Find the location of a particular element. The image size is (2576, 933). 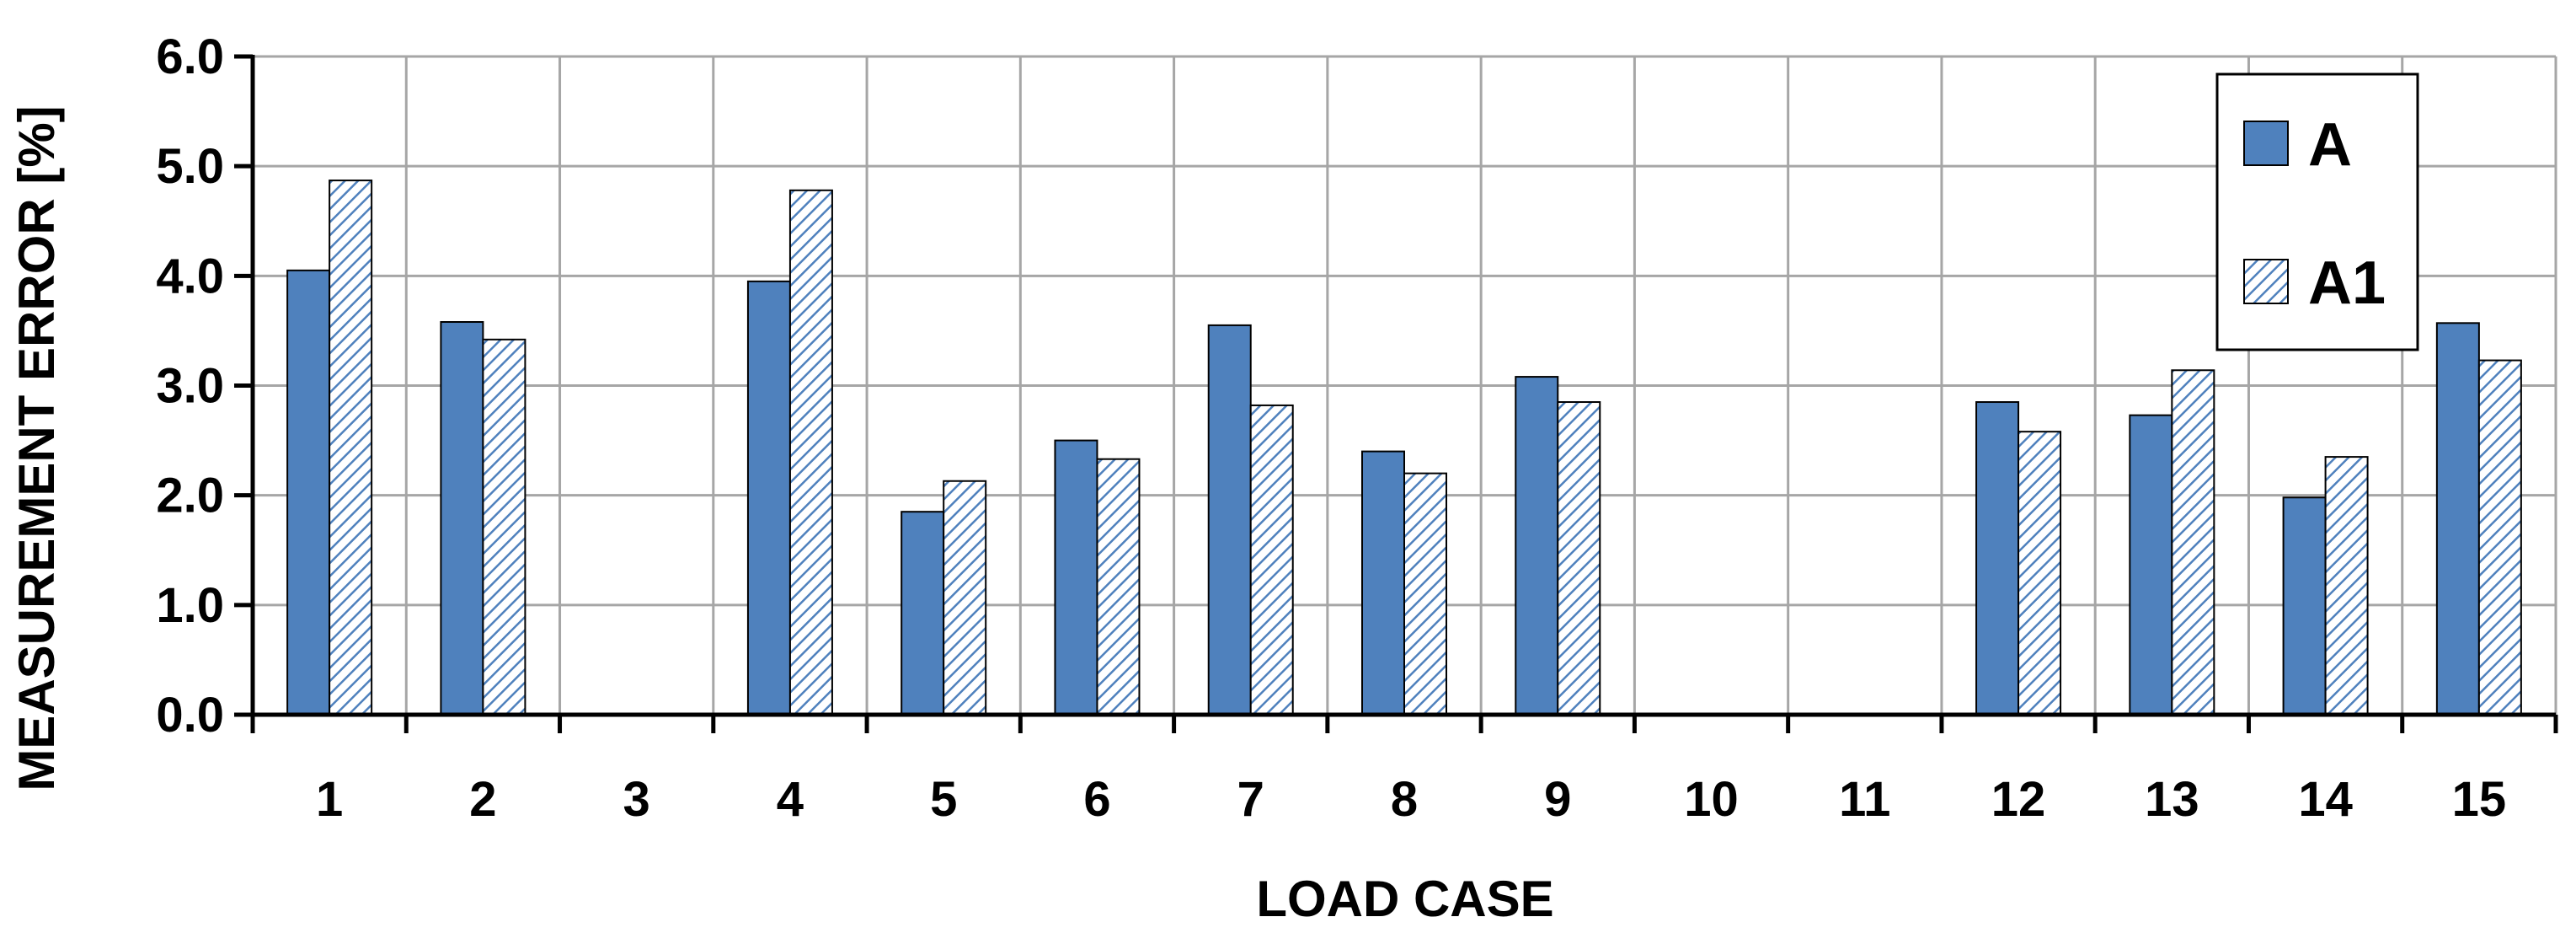

x-tick-label: 6 is located at coordinates (1096, 799).